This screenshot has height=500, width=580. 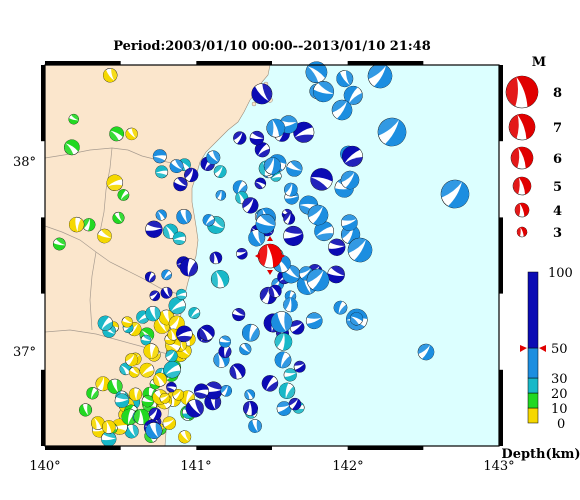 I want to click on x-tick-141: 141°, so click(x=195, y=466).